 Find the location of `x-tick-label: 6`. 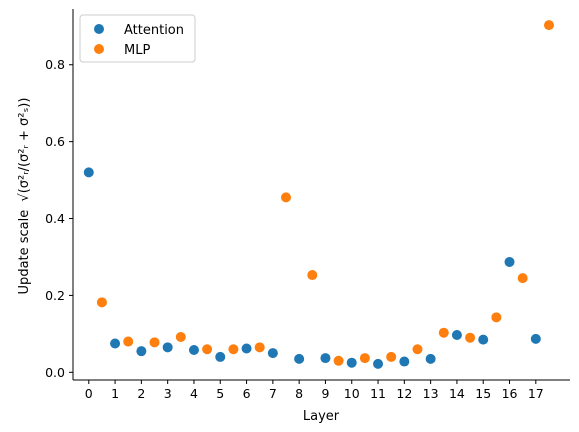

x-tick-label: 6 is located at coordinates (247, 393).